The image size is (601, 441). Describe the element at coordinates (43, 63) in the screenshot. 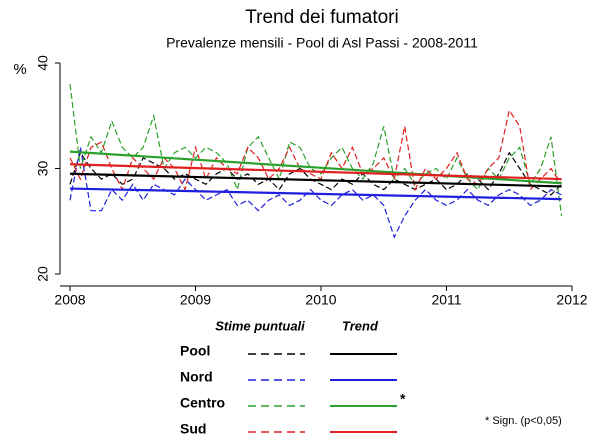

I see `y-tick-label: 40` at that location.